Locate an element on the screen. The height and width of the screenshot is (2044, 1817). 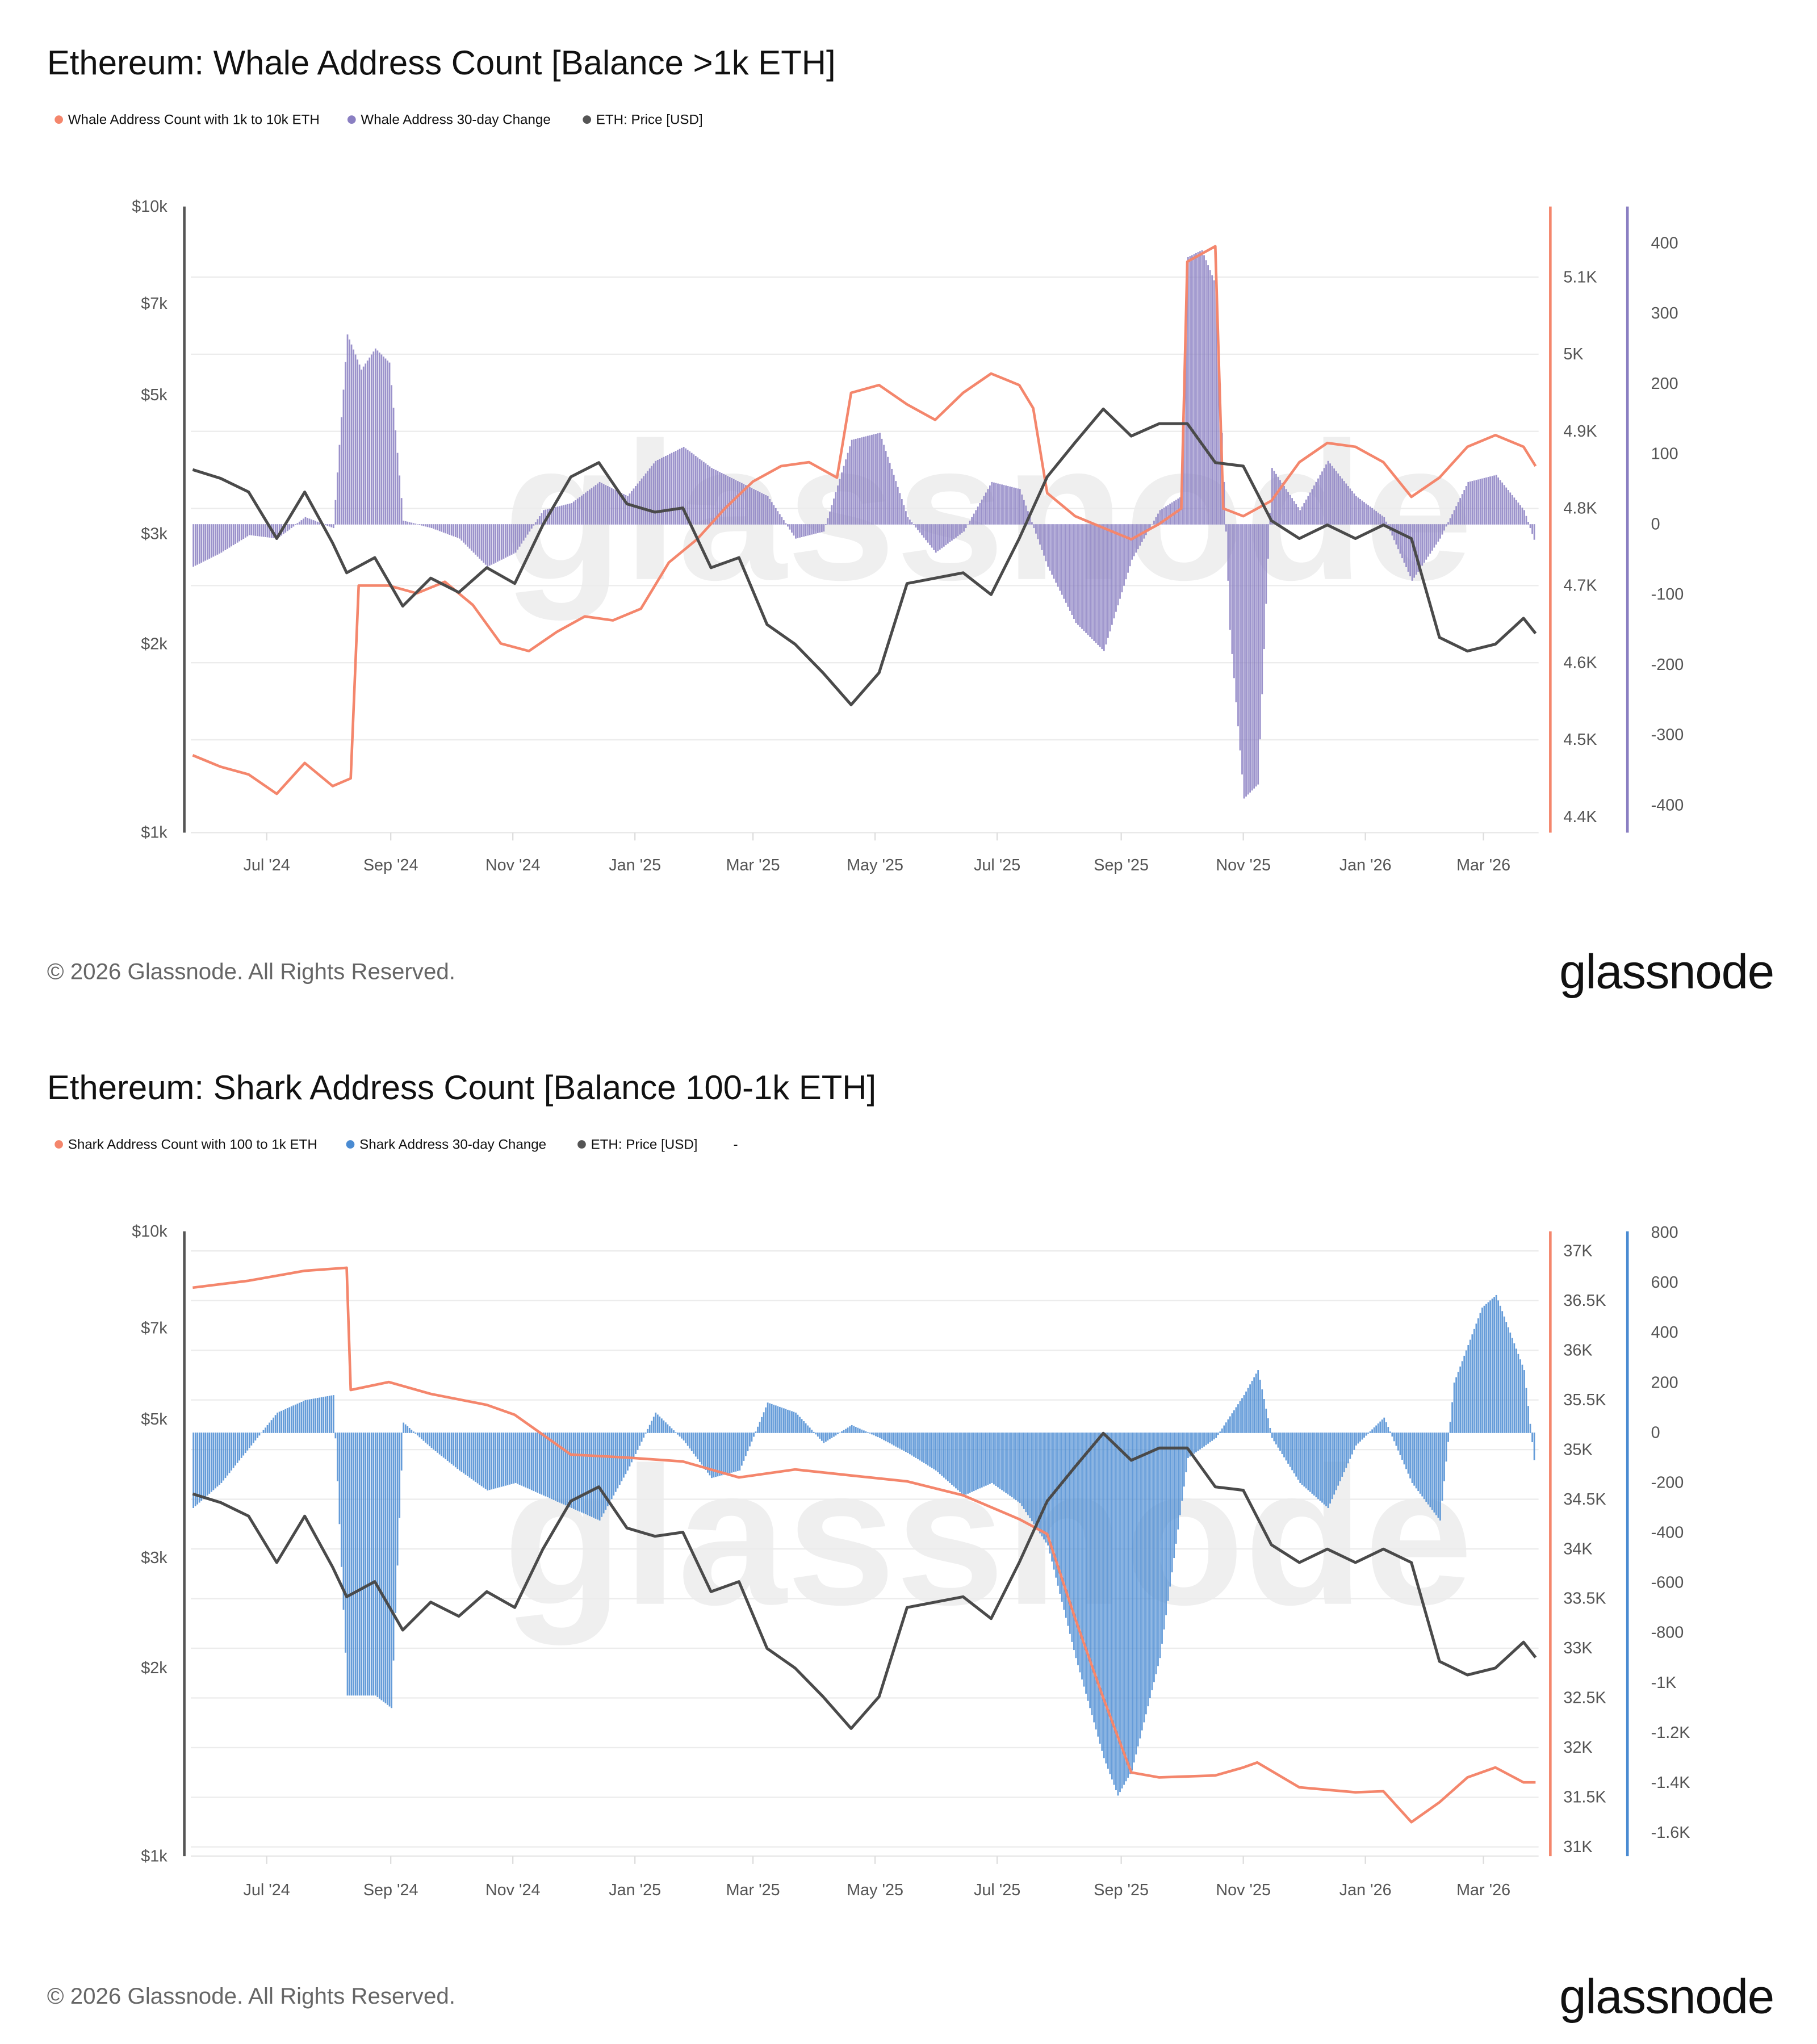
count-tick-label: 33.5K is located at coordinates (1585, 1599).